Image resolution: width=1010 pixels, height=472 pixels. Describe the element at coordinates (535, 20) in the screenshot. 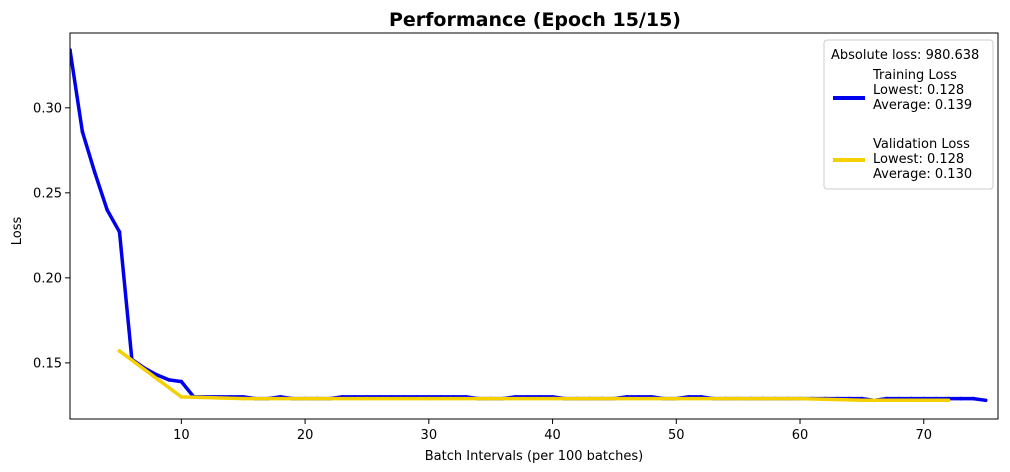

I see `chart-title: Performance (Epoch 15/15)` at that location.